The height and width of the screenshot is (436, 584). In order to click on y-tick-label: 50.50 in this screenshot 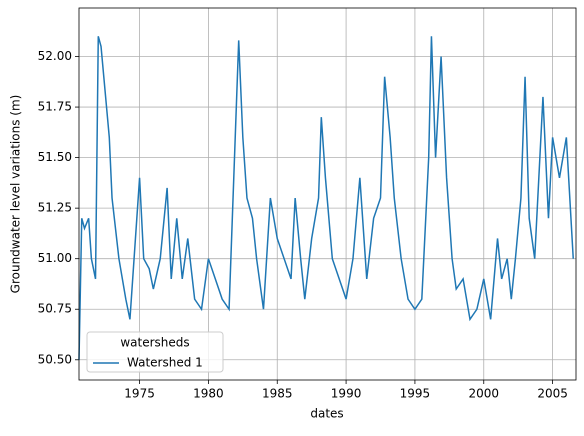, I will do `click(55, 359)`.